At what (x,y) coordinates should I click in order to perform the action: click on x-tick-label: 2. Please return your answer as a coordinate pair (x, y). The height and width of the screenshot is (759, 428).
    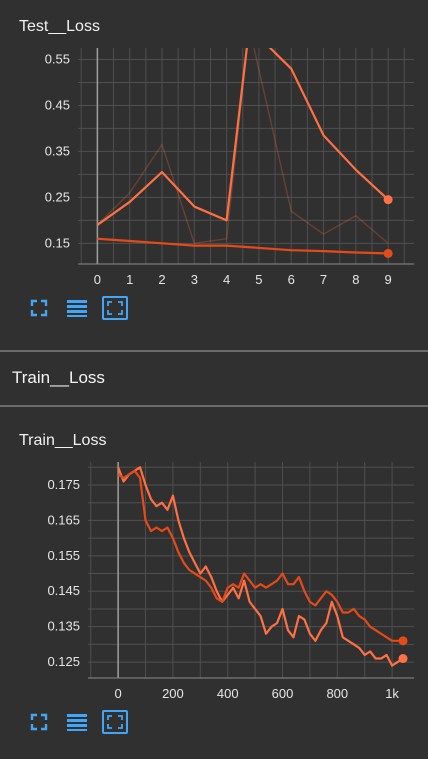
    Looking at the image, I should click on (161, 279).